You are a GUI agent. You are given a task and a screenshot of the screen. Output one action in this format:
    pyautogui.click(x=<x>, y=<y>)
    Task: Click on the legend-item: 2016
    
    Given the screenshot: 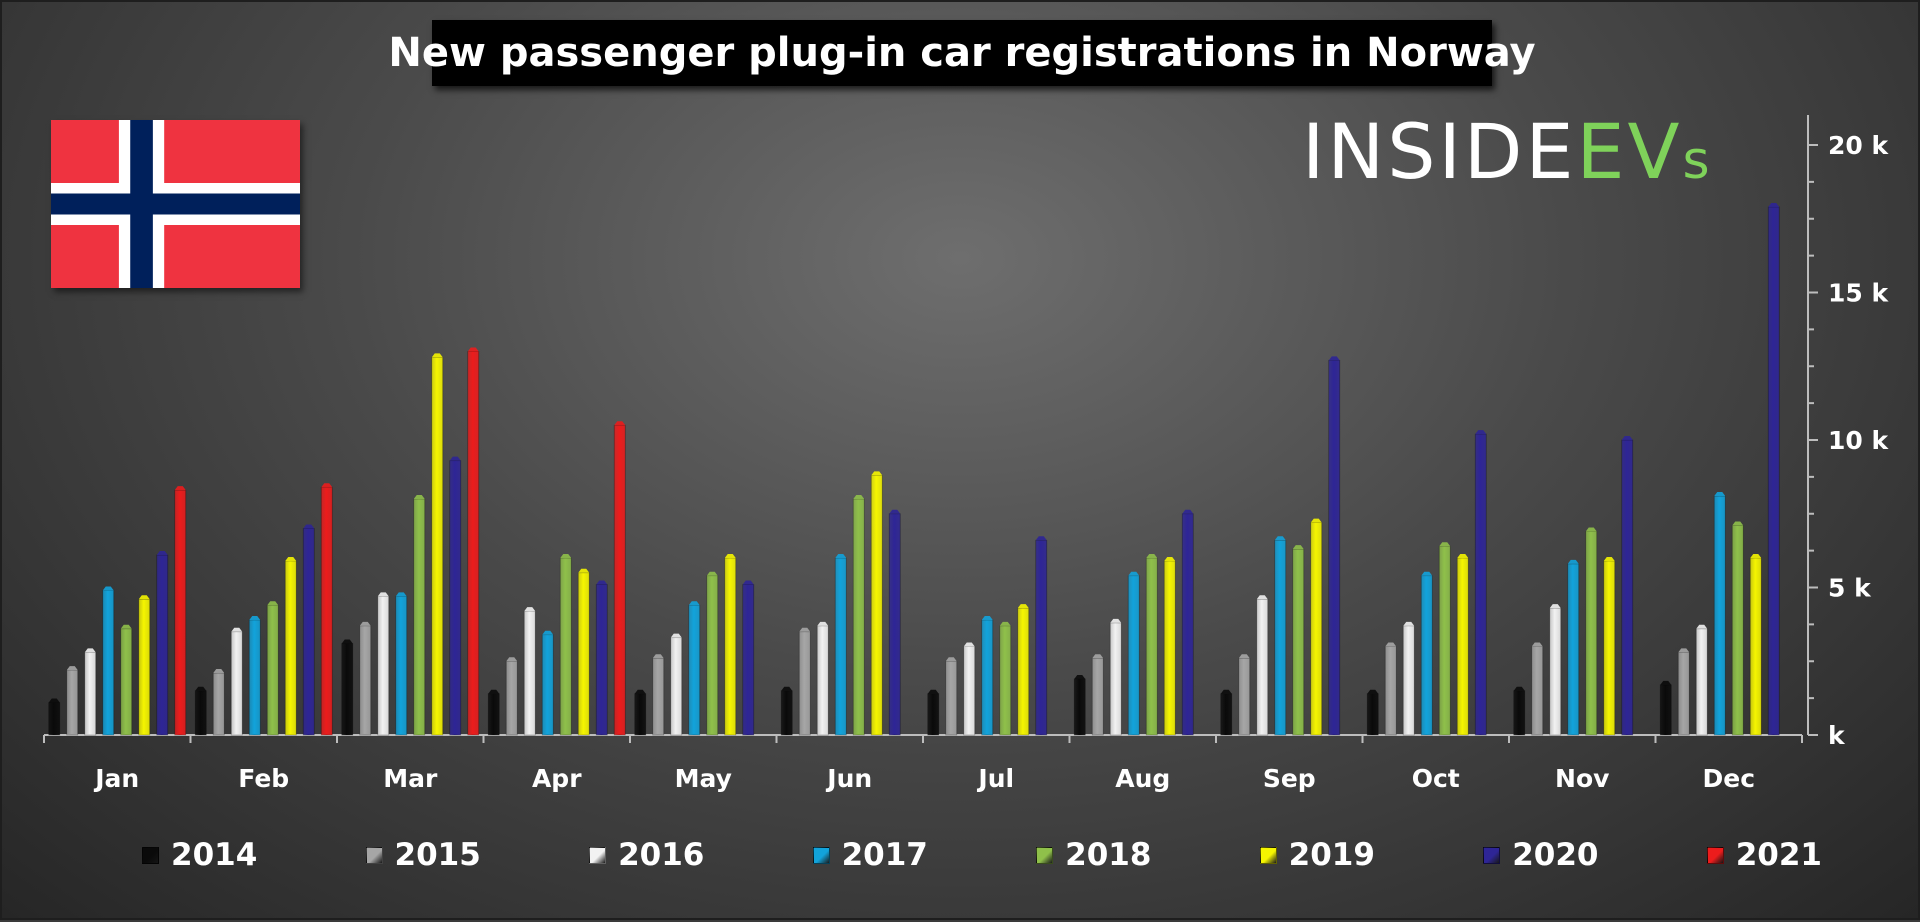 What is the action you would take?
    pyautogui.click(x=646, y=855)
    